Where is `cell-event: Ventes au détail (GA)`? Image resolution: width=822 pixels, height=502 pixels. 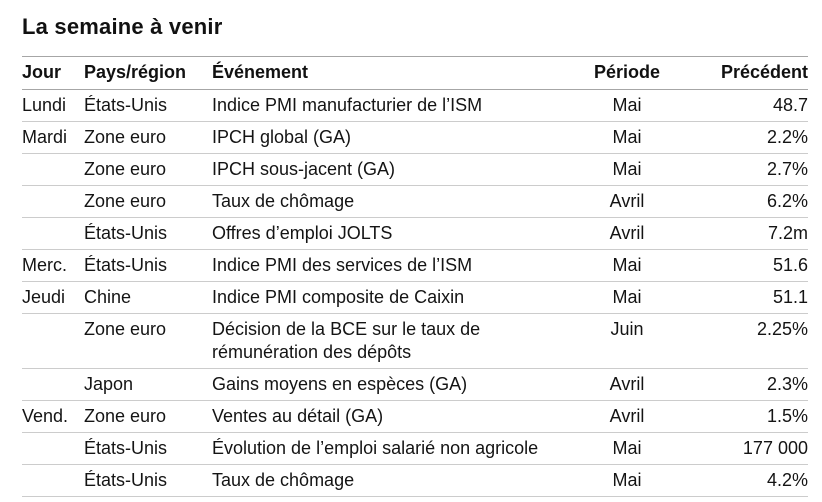 cell-event: Ventes au détail (GA) is located at coordinates (384, 417).